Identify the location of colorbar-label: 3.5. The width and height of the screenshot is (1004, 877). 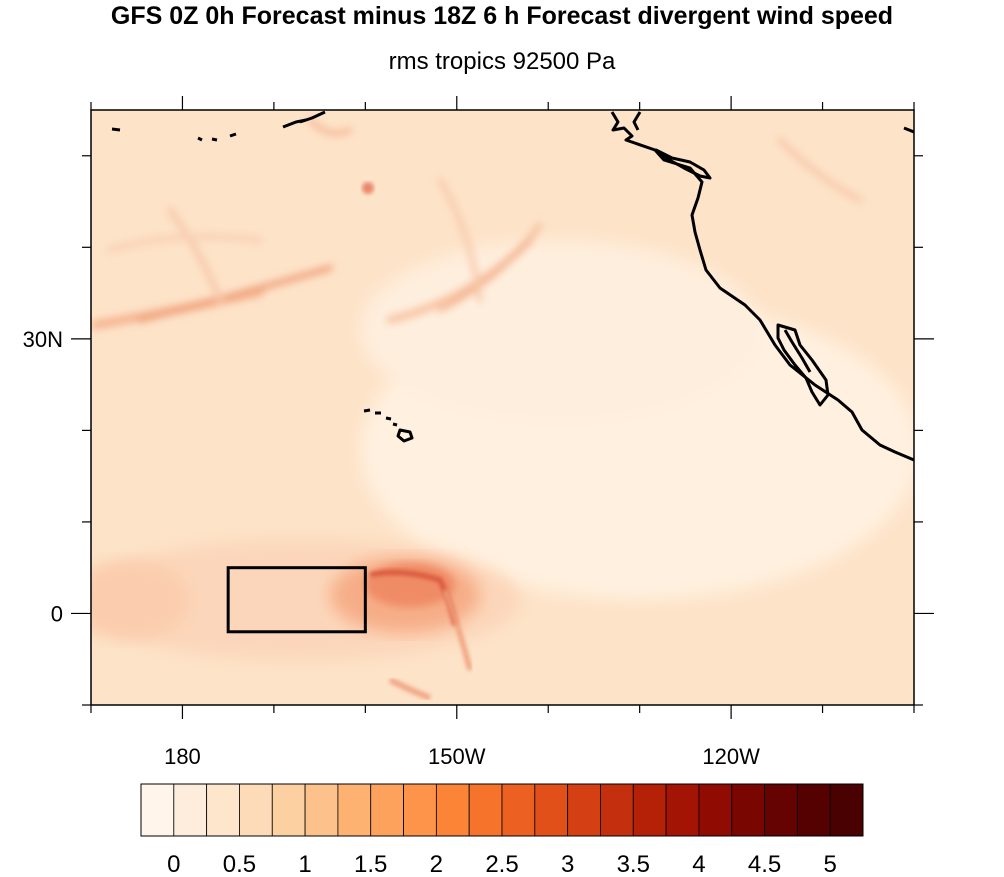
(633, 864).